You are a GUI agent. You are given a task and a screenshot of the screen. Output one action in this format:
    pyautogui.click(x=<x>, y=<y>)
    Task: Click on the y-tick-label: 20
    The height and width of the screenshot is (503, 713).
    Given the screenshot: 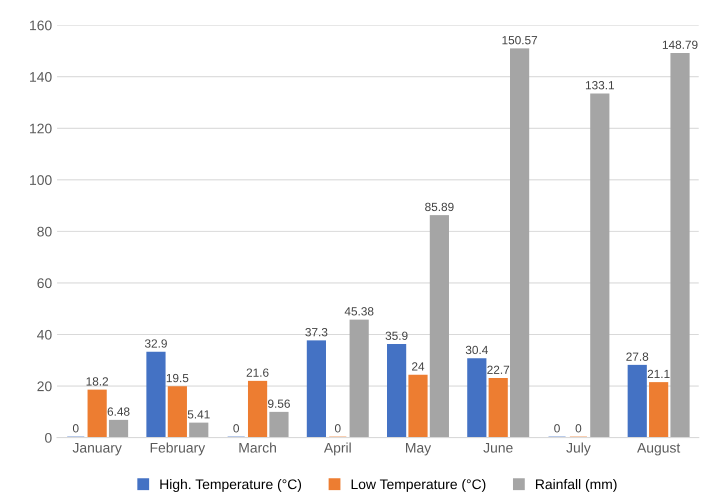 What is the action you would take?
    pyautogui.click(x=44, y=386)
    